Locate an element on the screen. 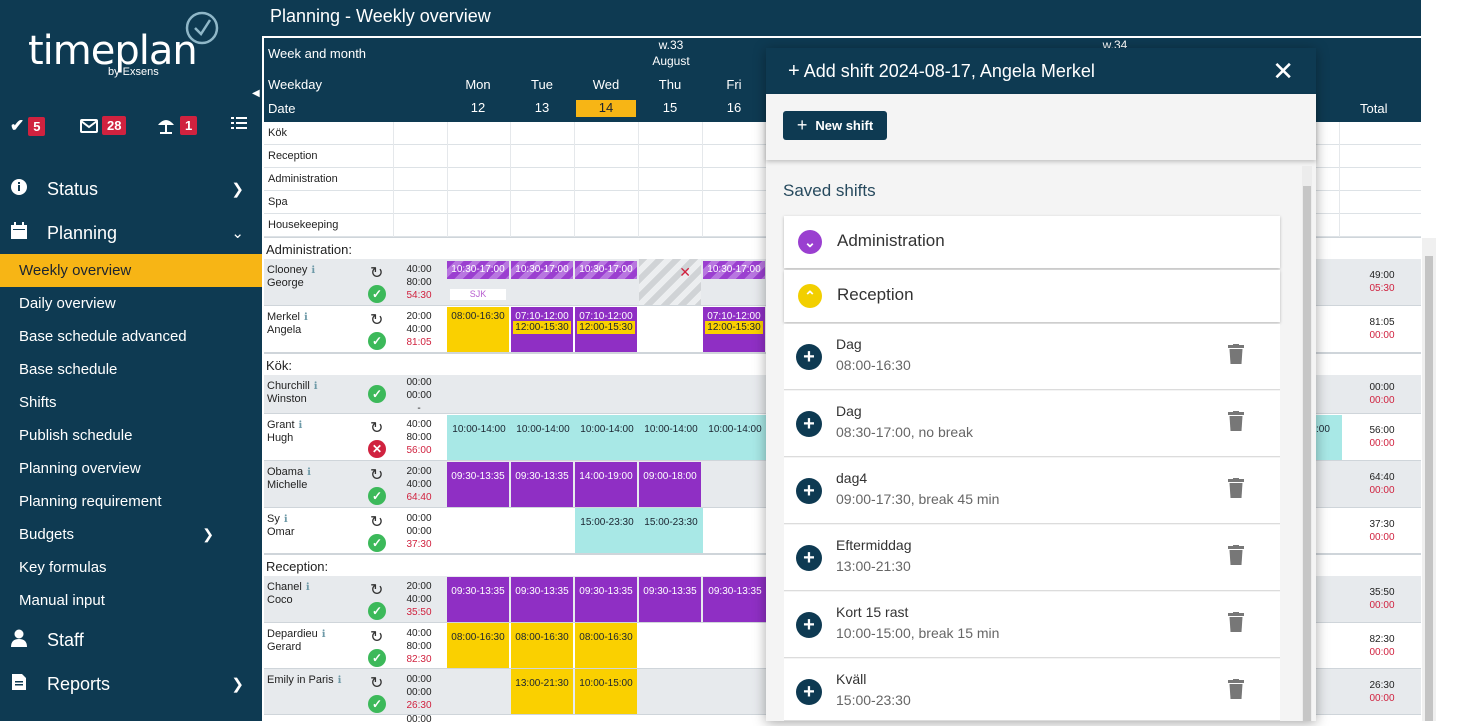  person-name: Depardieu ℹ Gerard is located at coordinates (296, 641).